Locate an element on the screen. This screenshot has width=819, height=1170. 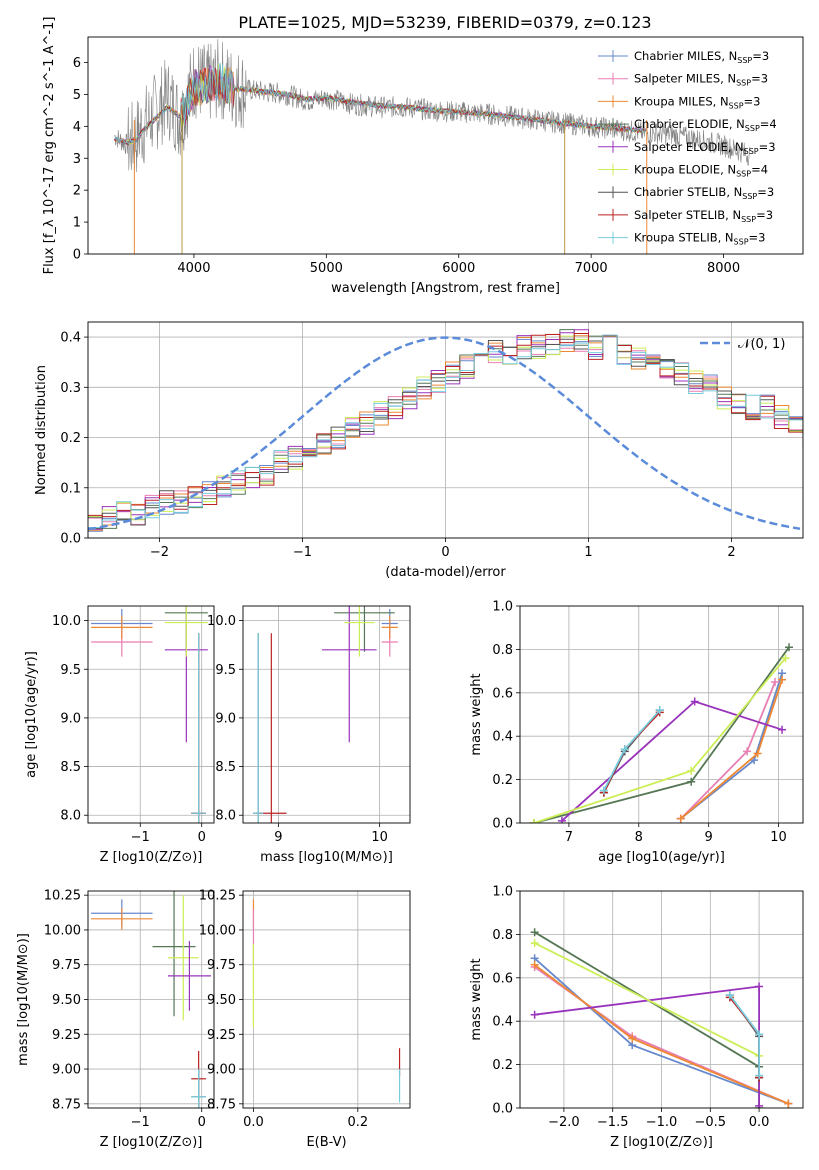
x-tick-label: −1.5 is located at coordinates (613, 1122).